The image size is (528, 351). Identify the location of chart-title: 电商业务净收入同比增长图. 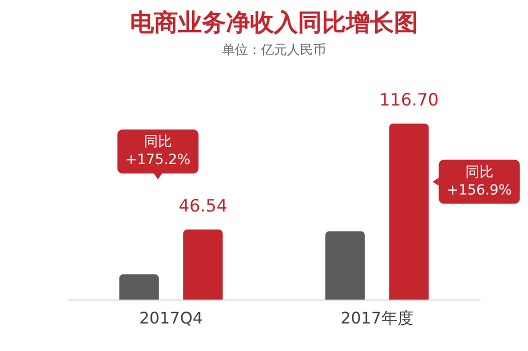
(274, 22).